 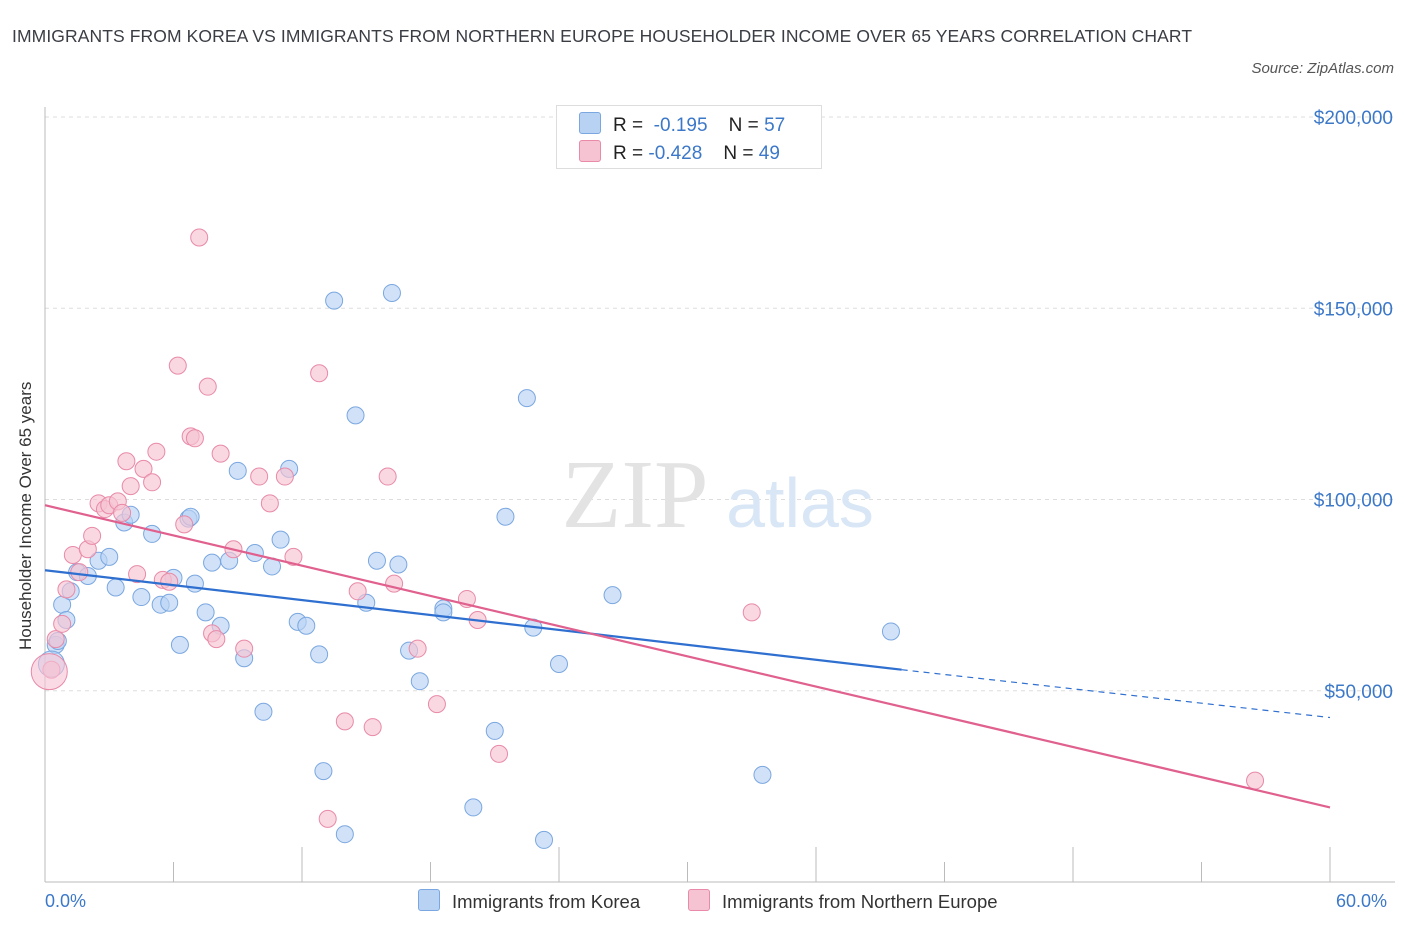 I want to click on y-axis-label: Householder Income Over 65 years, so click(x=25, y=515).